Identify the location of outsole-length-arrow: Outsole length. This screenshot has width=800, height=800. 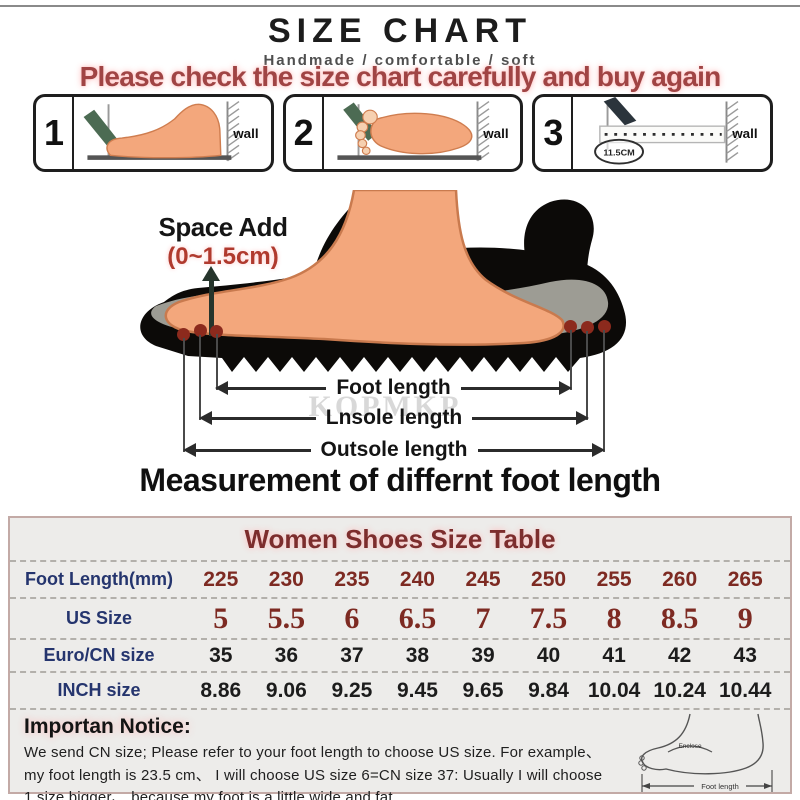
(394, 449).